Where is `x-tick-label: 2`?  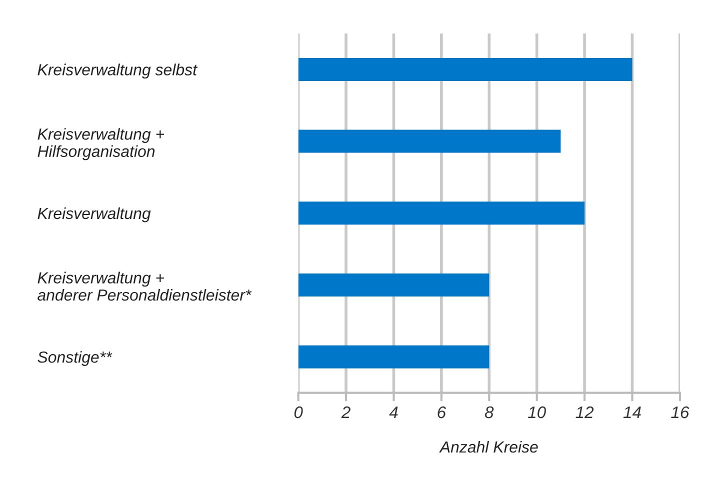
x-tick-label: 2 is located at coordinates (345, 412).